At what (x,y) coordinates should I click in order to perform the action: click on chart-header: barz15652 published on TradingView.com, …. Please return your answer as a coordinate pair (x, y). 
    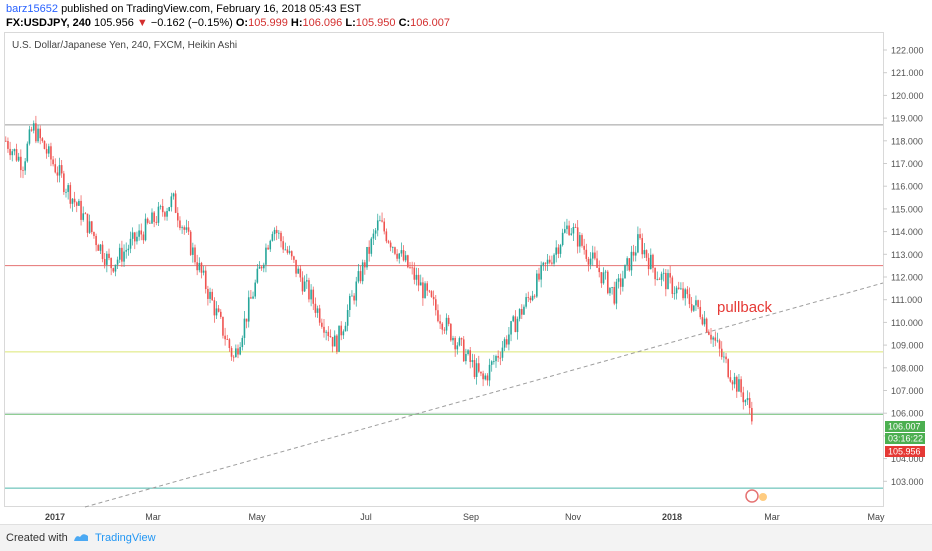
    Looking at the image, I should click on (466, 15).